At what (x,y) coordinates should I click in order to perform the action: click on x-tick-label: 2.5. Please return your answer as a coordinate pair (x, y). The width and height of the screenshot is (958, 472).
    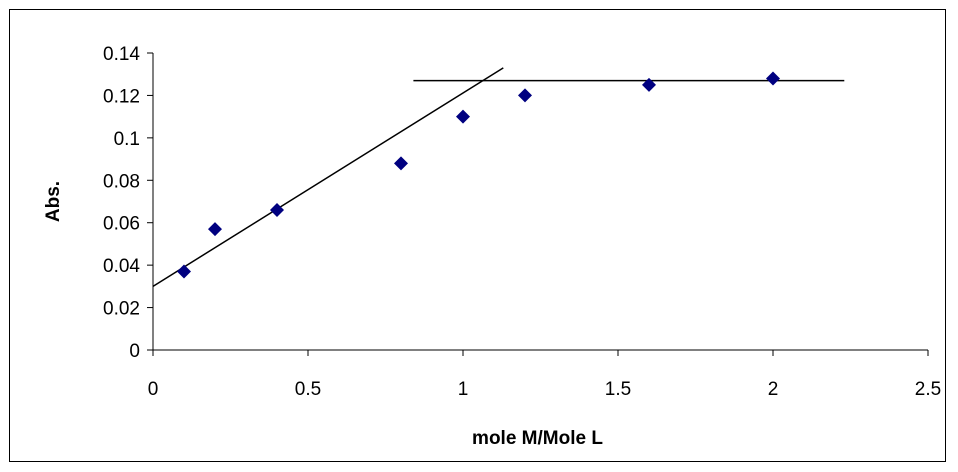
    Looking at the image, I should click on (928, 389).